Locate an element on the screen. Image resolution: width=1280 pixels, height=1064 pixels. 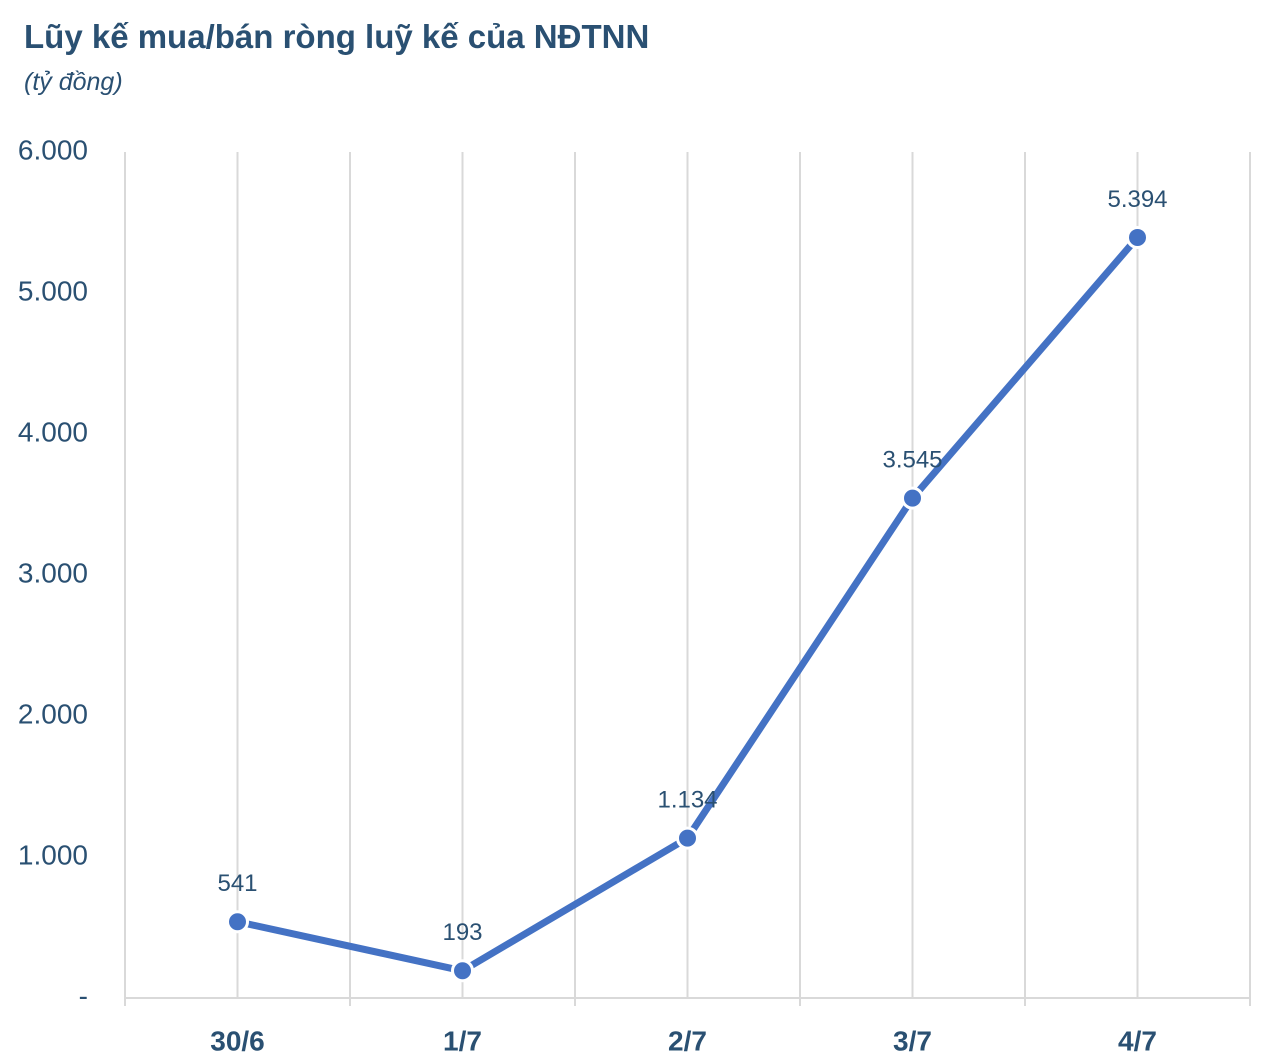
data-label: 5.394 is located at coordinates (1137, 199).